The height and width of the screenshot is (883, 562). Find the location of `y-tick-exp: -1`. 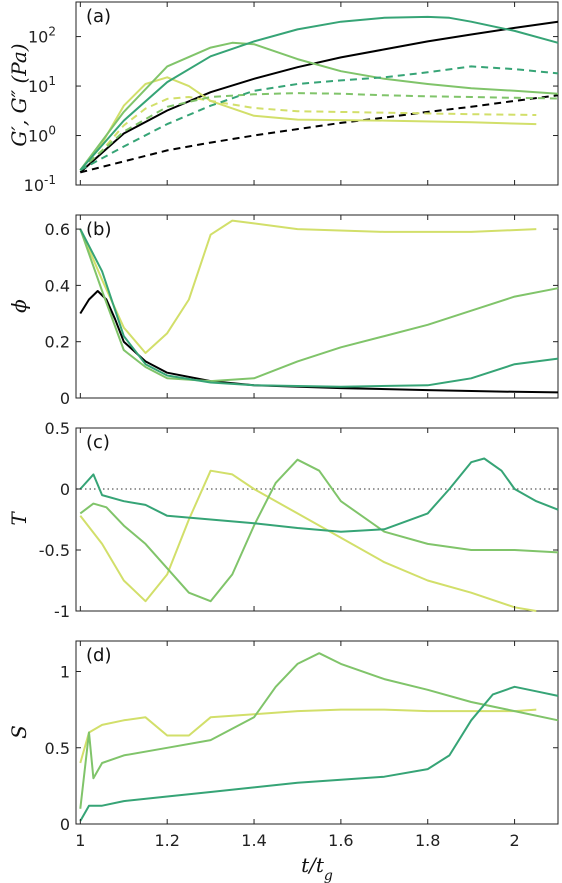

y-tick-exp: -1 is located at coordinates (50, 180).